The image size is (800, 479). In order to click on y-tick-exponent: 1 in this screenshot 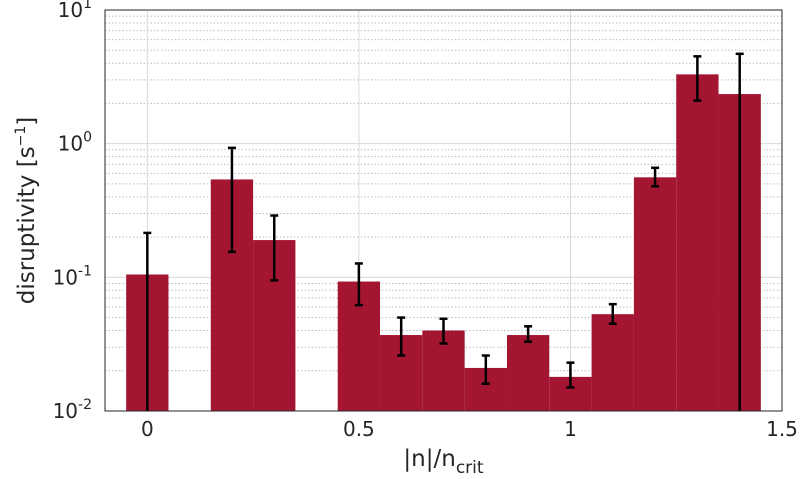, I will do `click(87, 6)`.